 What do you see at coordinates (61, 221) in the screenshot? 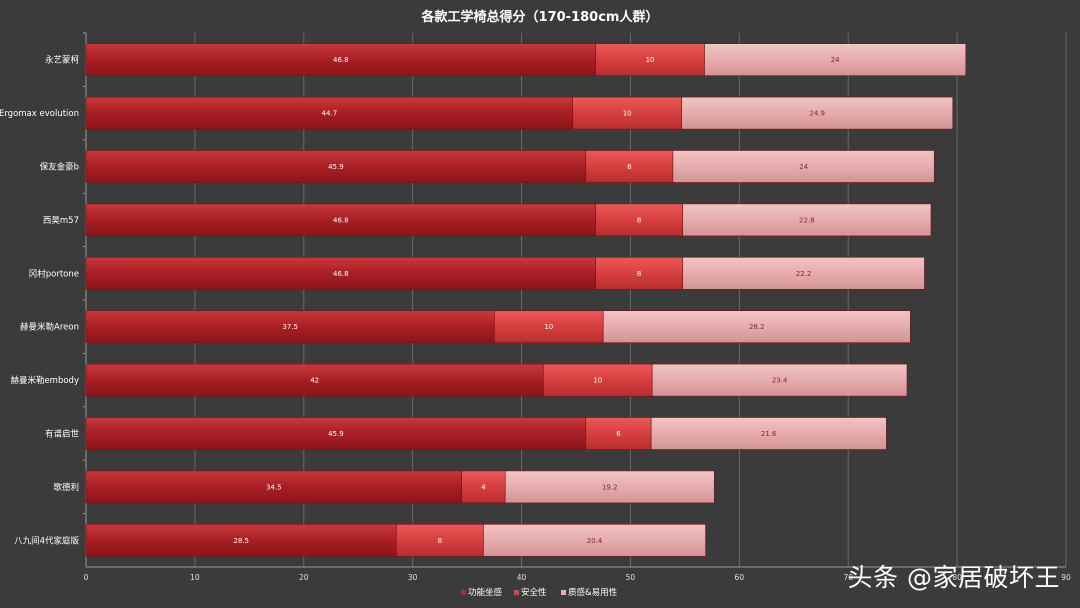
I see `category-label: 西昊m57` at bounding box center [61, 221].